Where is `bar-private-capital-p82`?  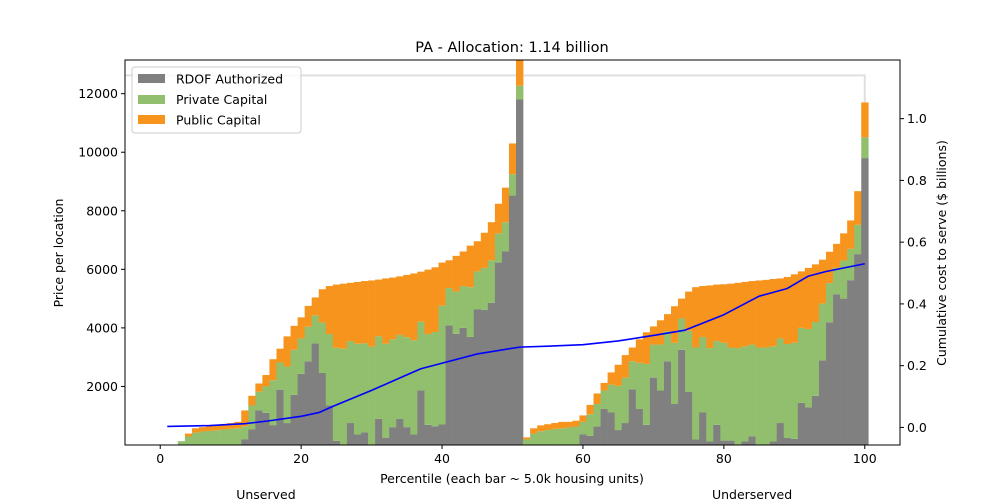
bar-private-capital-p82 is located at coordinates (738, 396).